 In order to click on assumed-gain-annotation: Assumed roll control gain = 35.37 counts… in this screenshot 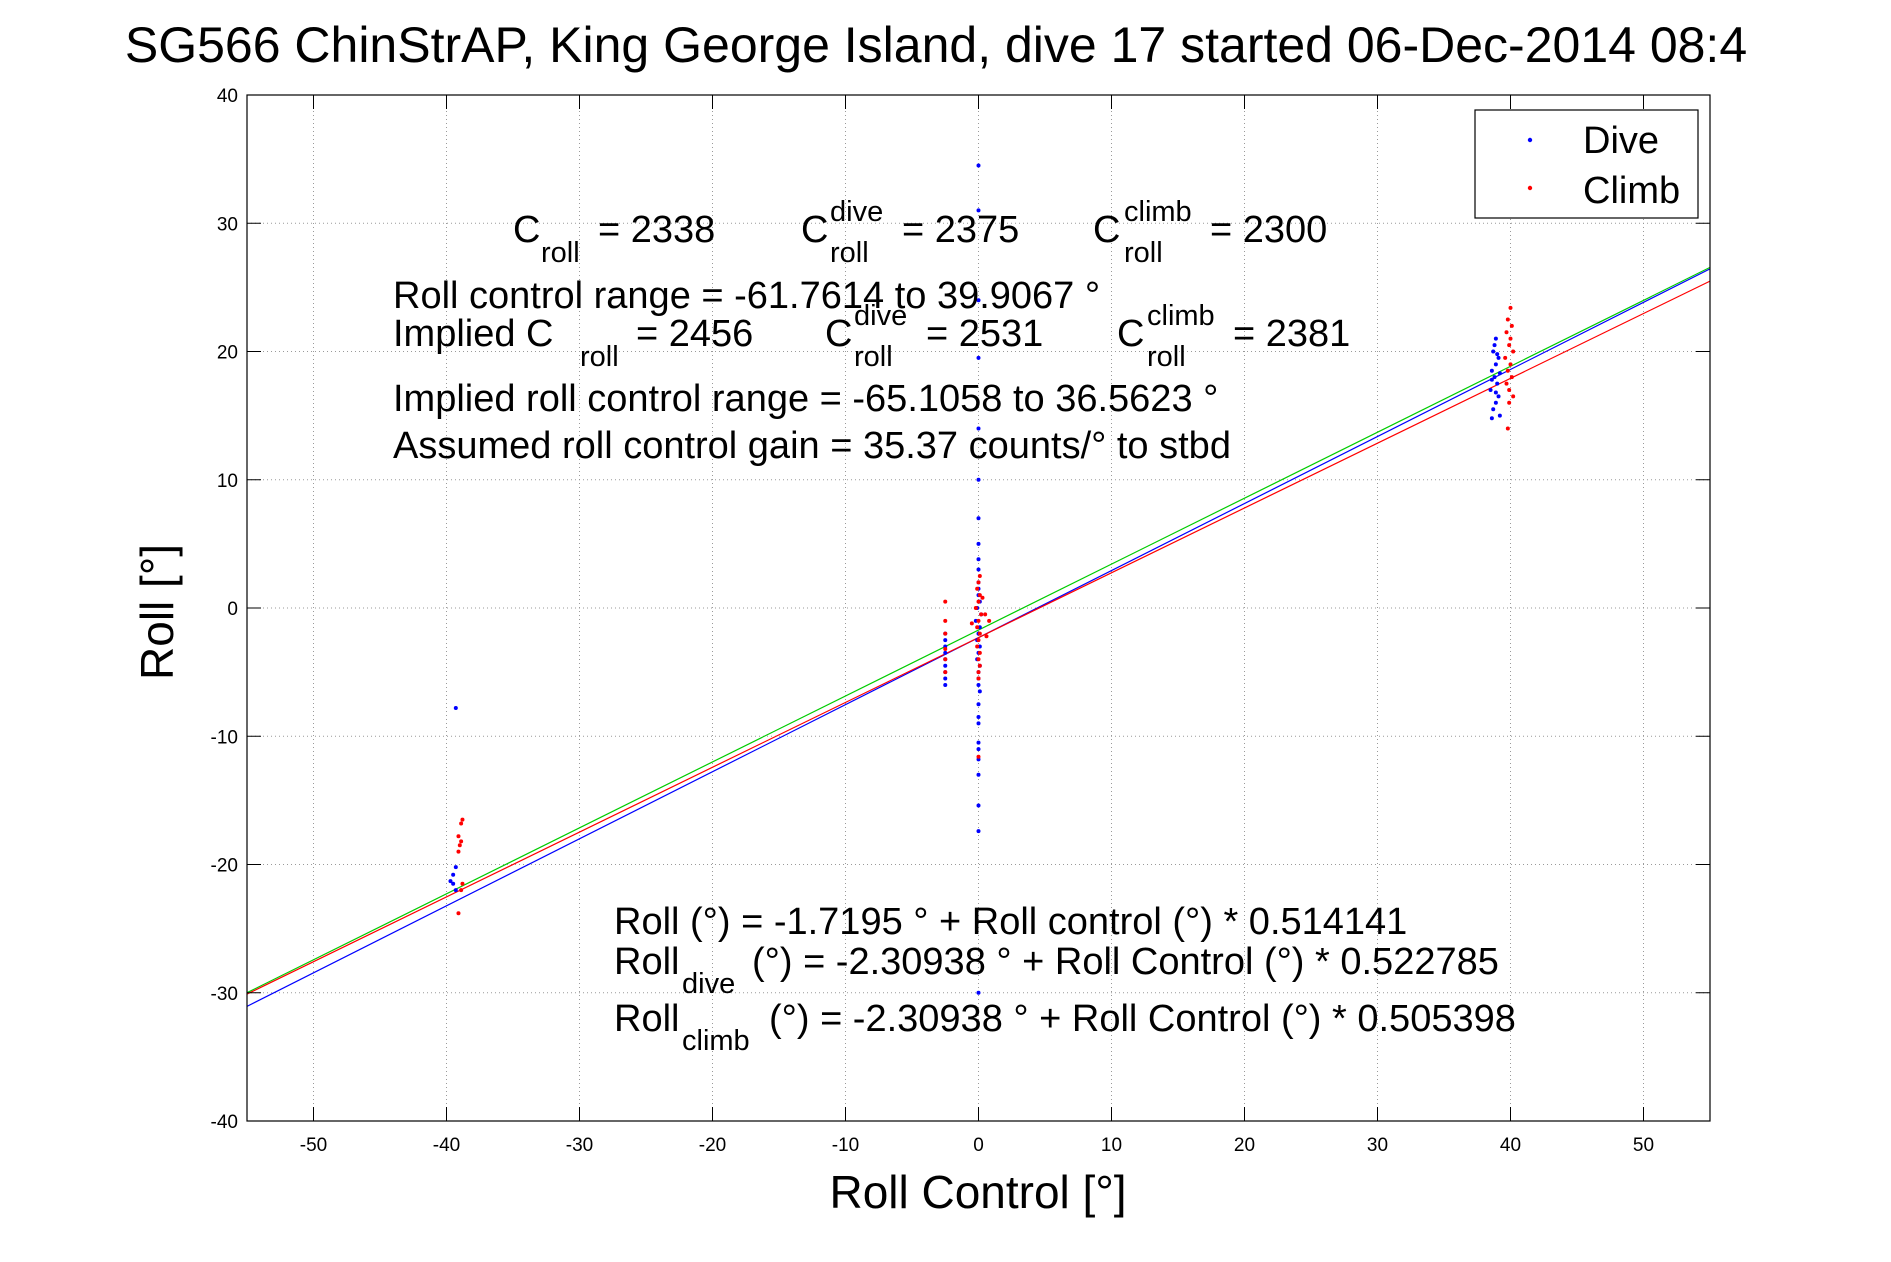, I will do `click(812, 446)`.